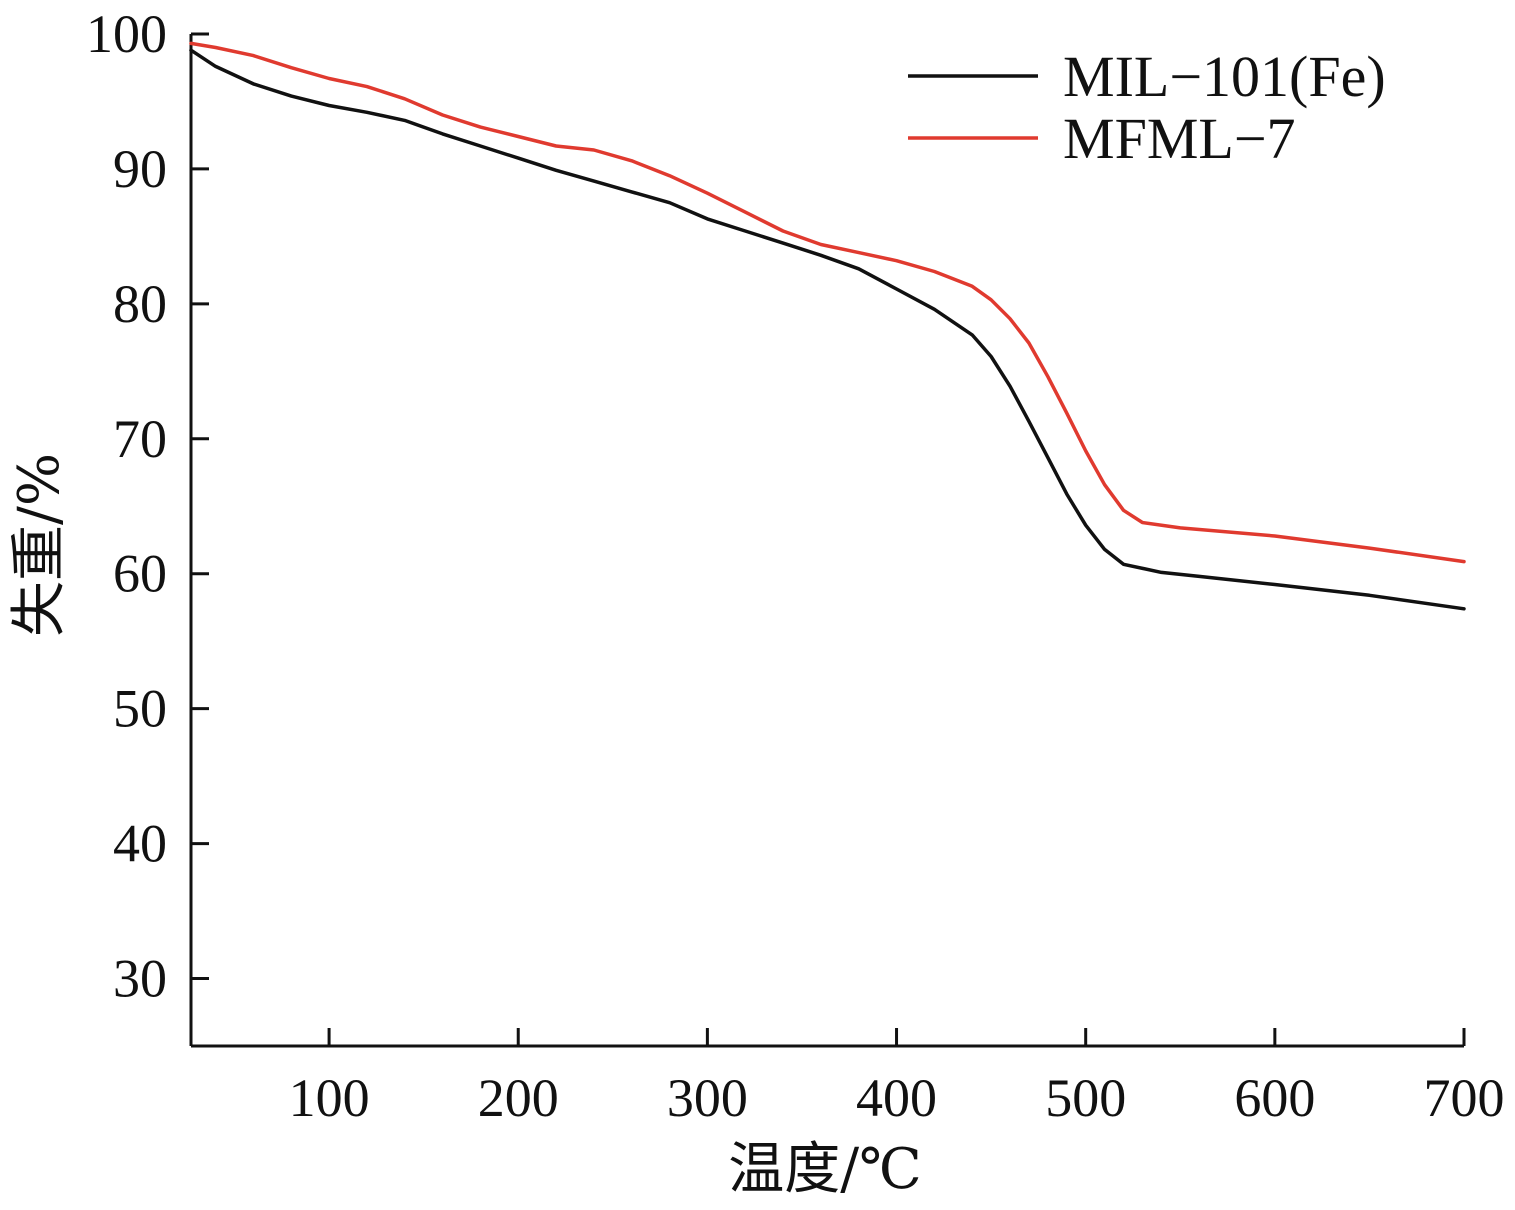 This screenshot has height=1210, width=1515. Describe the element at coordinates (896, 1098) in the screenshot. I see `x-tick-label-400: 400` at that location.